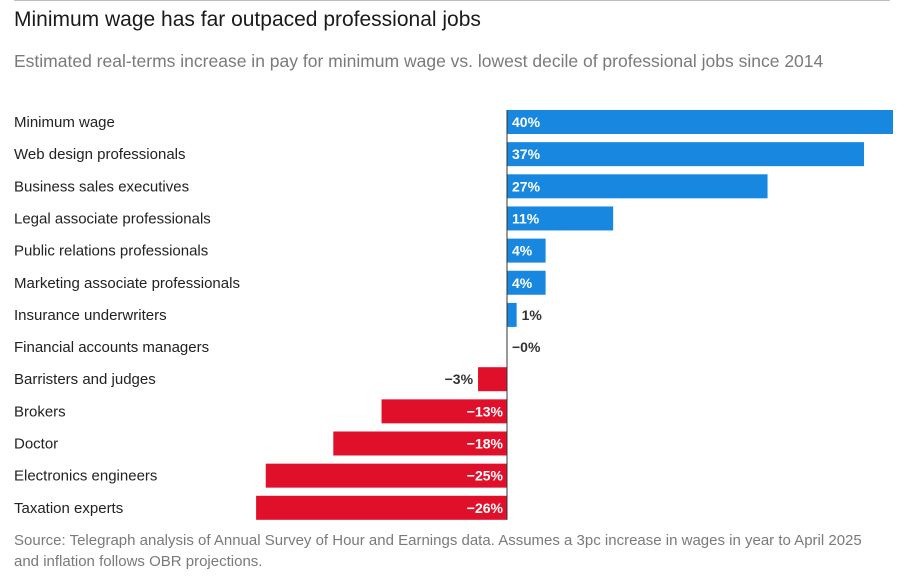 The height and width of the screenshot is (584, 900). What do you see at coordinates (112, 218) in the screenshot?
I see `category-label: Legal associate professionals` at bounding box center [112, 218].